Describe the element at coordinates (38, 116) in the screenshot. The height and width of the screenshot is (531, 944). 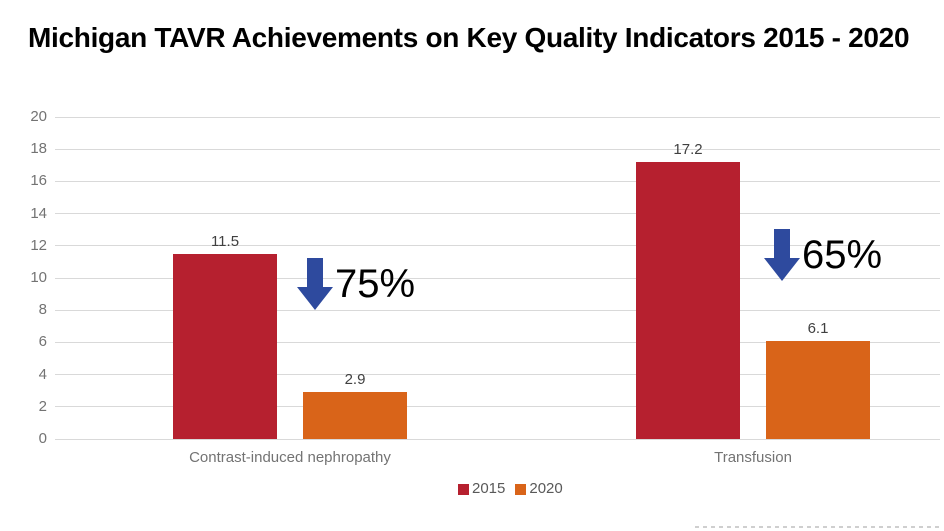
I see `y-axis-tick-label: 20` at that location.